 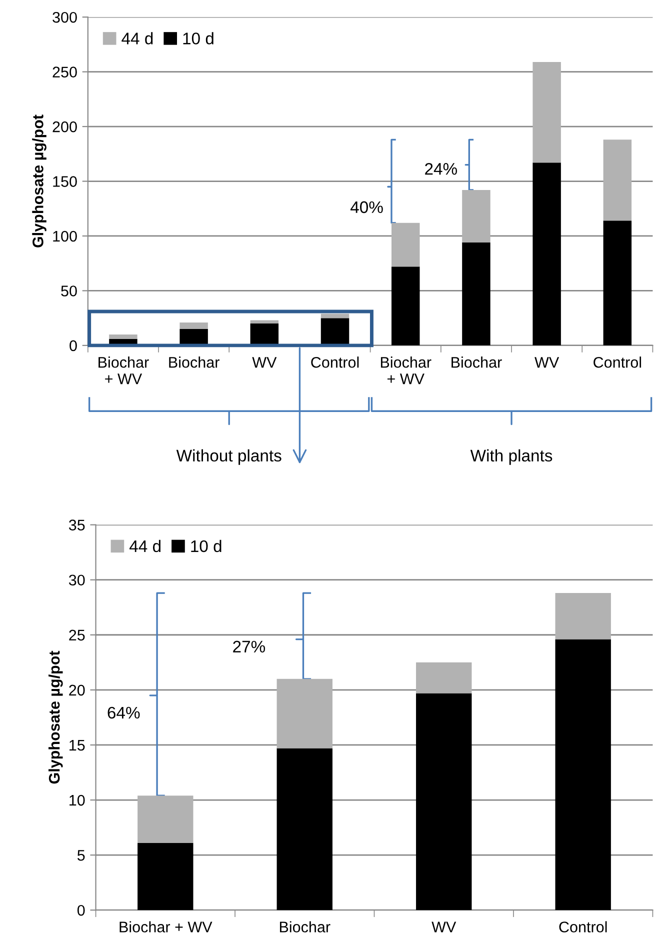 What do you see at coordinates (77, 745) in the screenshot?
I see `y-tick-label: 15` at bounding box center [77, 745].